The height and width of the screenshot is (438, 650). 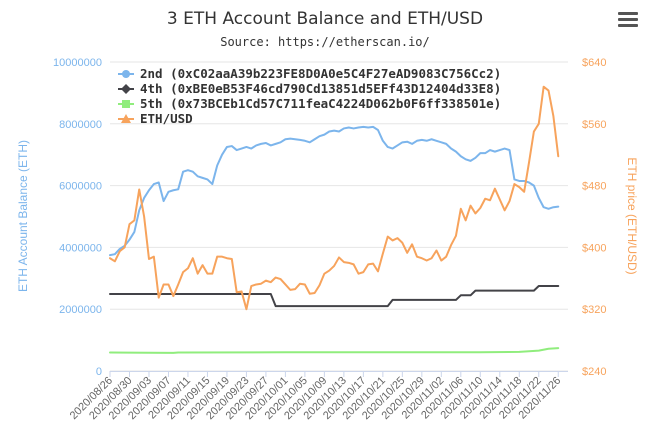 What do you see at coordinates (80, 248) in the screenshot?
I see `y-tick-left: 4000000` at bounding box center [80, 248].